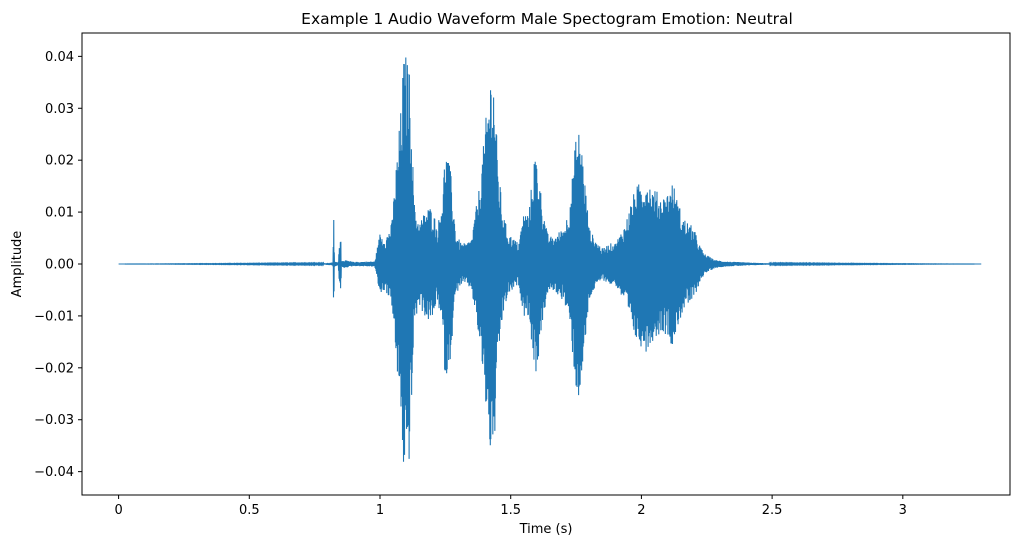  I want to click on x-tick-label: 2.5, so click(772, 510).